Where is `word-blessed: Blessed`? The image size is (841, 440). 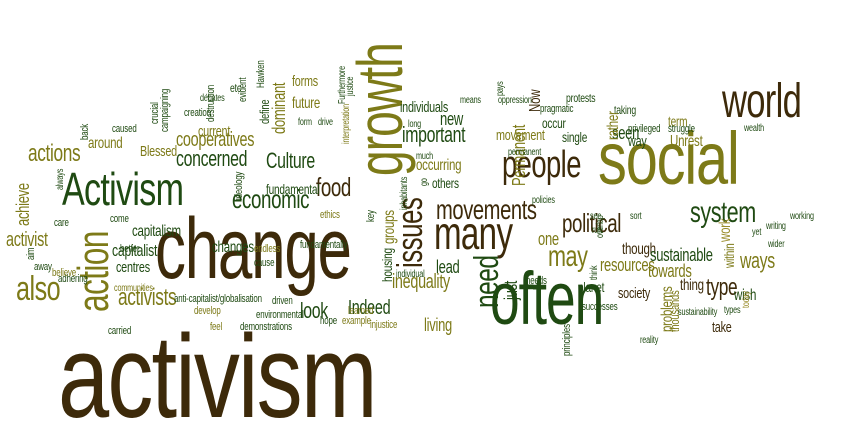
word-blessed: Blessed is located at coordinates (158, 151).